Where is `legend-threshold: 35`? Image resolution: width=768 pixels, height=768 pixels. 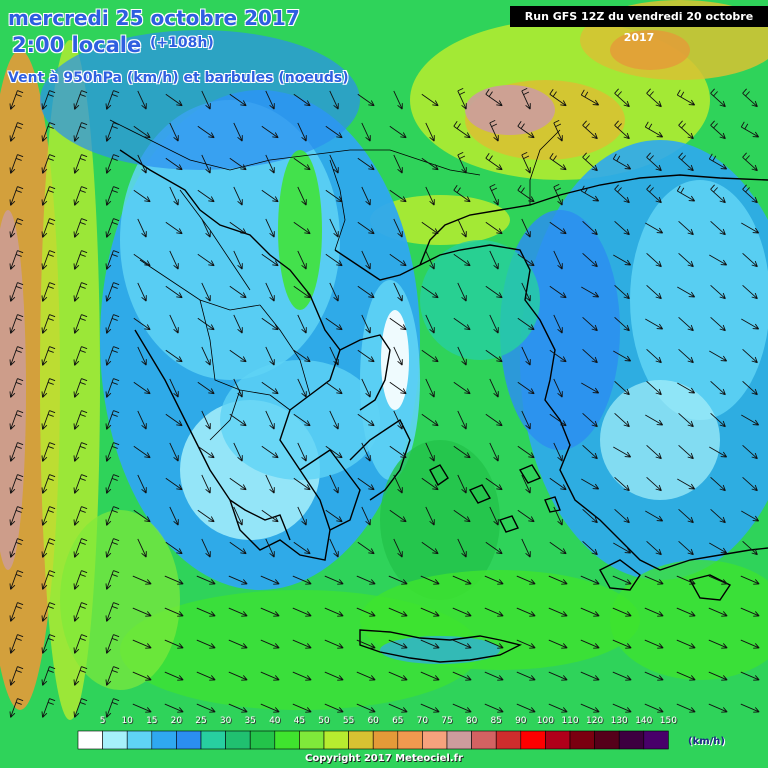
legend-threshold: 35 is located at coordinates (250, 721).